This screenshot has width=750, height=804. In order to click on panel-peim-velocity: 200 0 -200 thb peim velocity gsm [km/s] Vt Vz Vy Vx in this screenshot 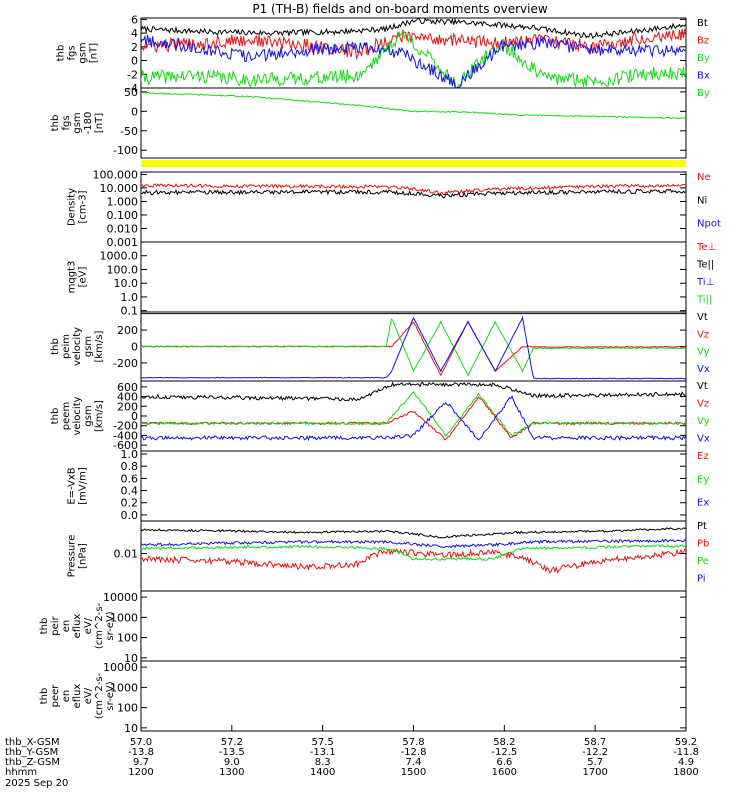, I will do `click(380, 346)`.